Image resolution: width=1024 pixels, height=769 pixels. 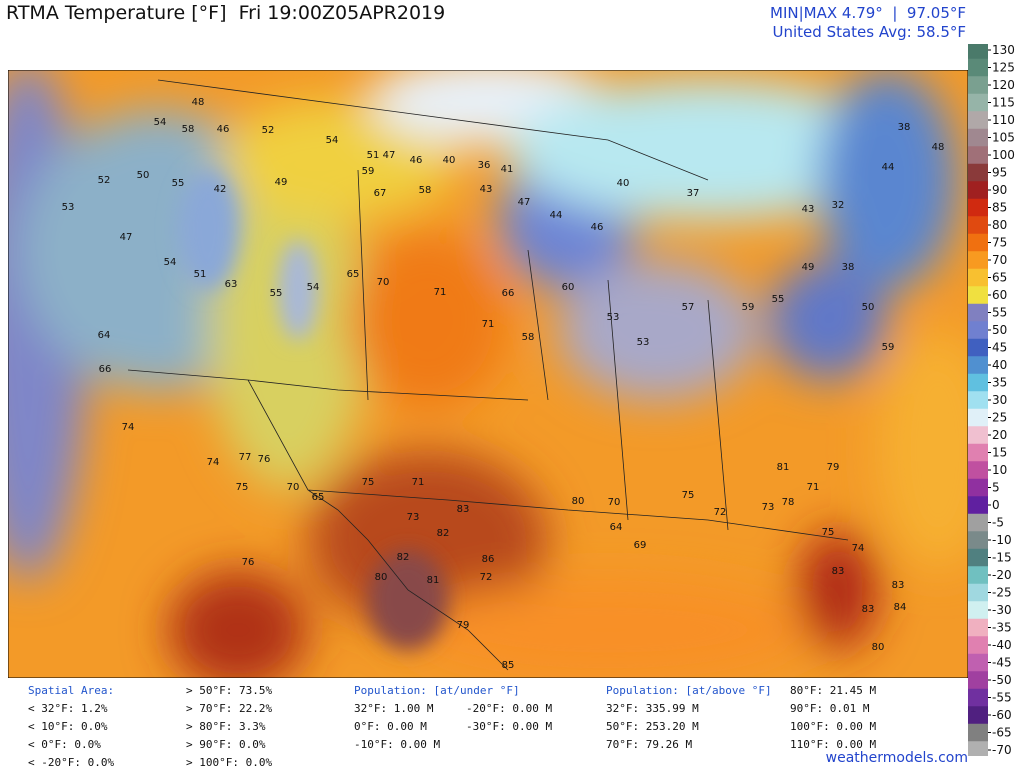 I want to click on station-temp: 81, so click(x=783, y=467).